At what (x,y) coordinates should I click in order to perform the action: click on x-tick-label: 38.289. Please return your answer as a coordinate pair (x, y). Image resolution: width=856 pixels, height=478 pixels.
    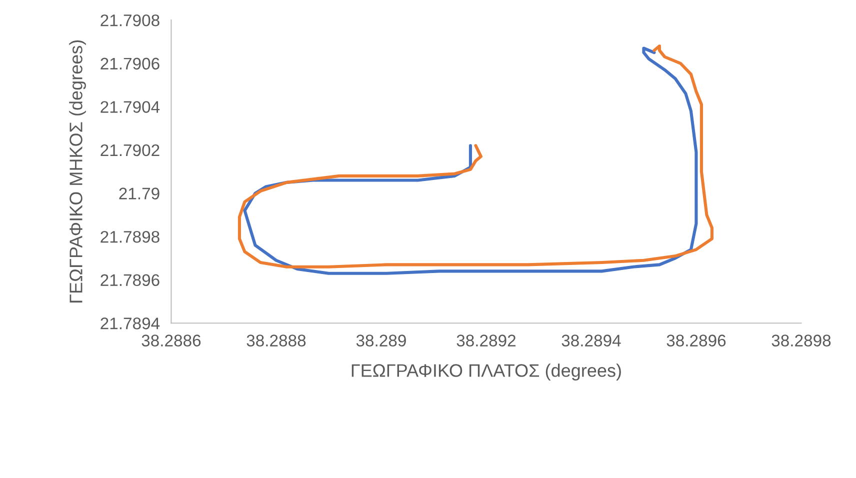
    Looking at the image, I should click on (381, 340).